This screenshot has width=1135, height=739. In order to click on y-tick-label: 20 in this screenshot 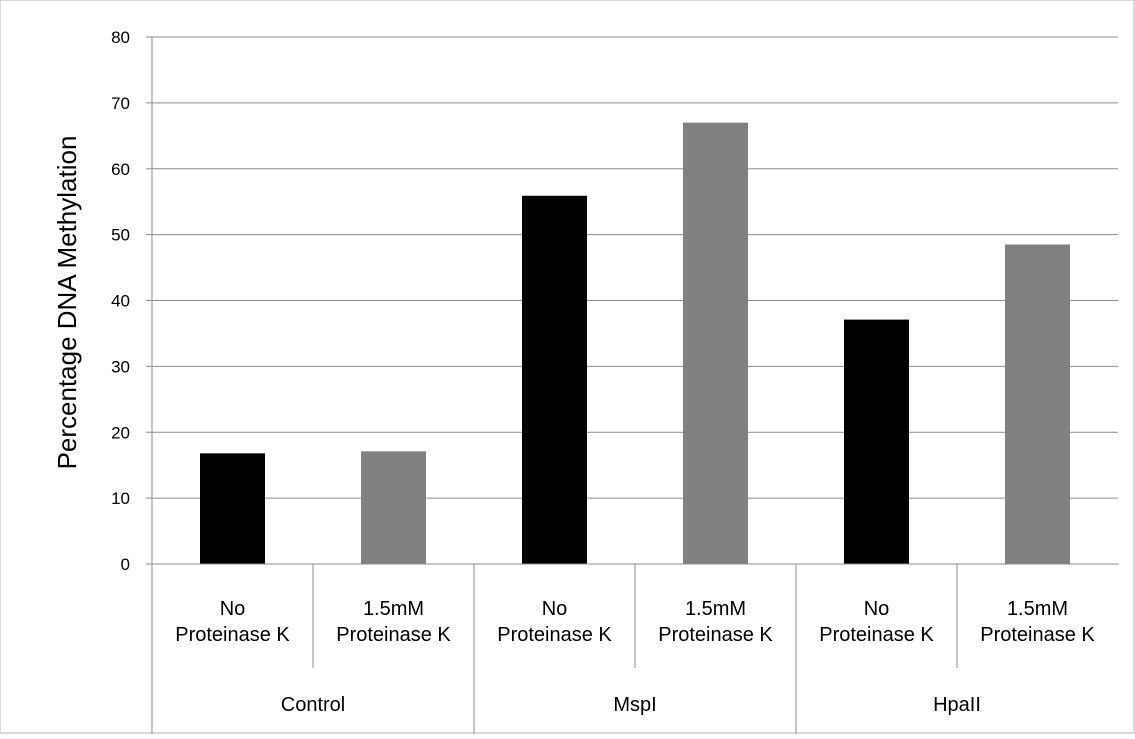, I will do `click(120, 432)`.